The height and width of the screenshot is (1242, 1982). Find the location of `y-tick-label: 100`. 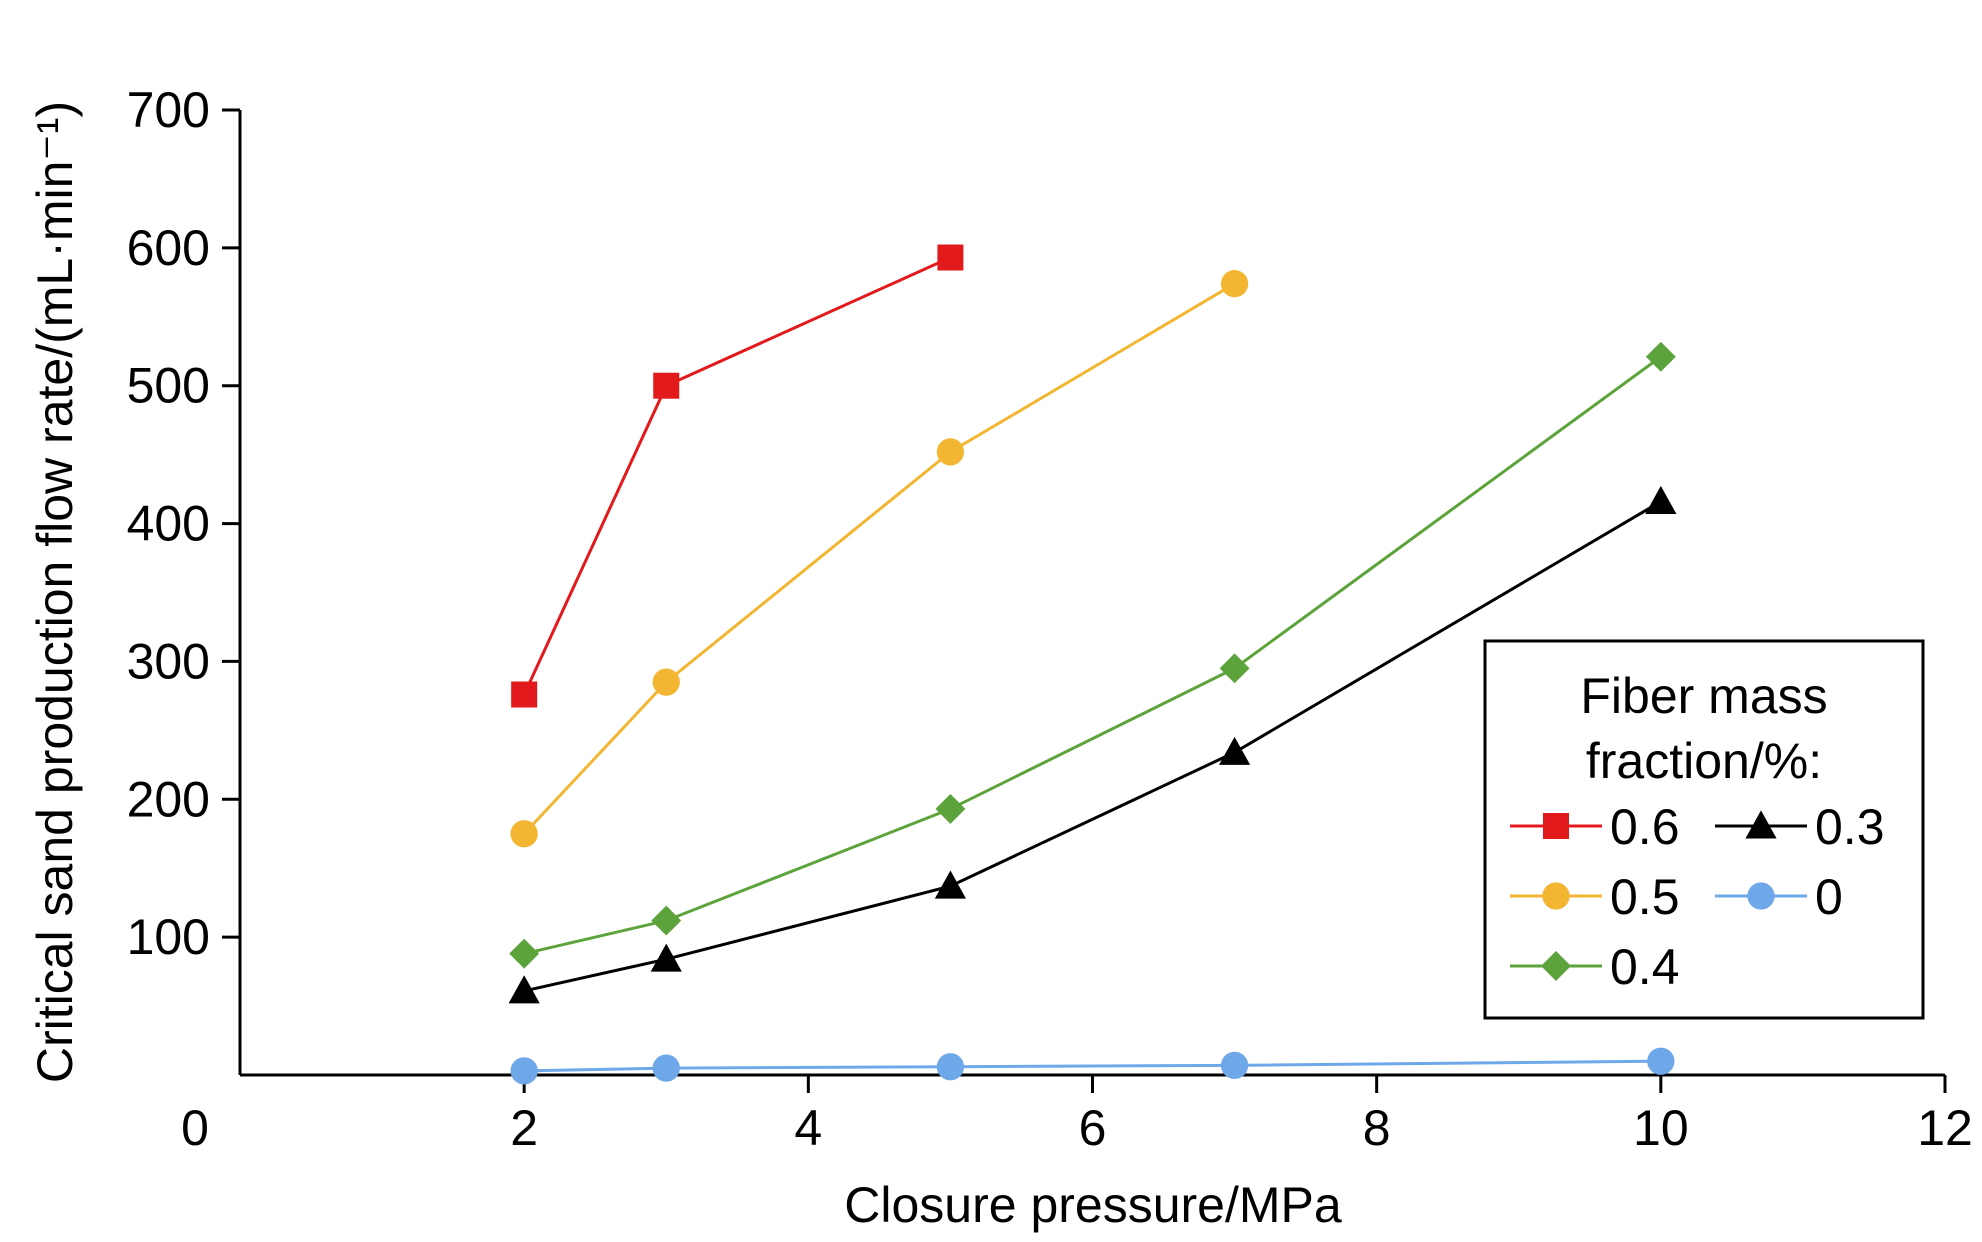

y-tick-label: 100 is located at coordinates (168, 937).